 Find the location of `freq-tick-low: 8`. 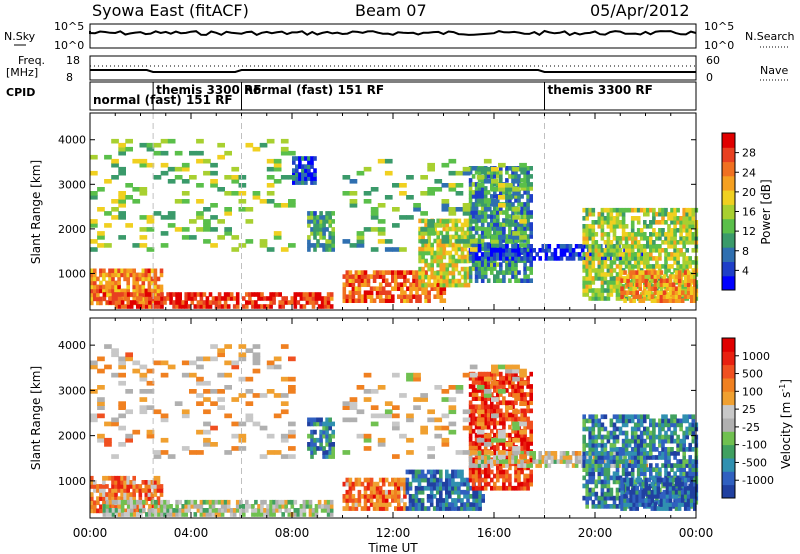

freq-tick-low: 8 is located at coordinates (69, 77).